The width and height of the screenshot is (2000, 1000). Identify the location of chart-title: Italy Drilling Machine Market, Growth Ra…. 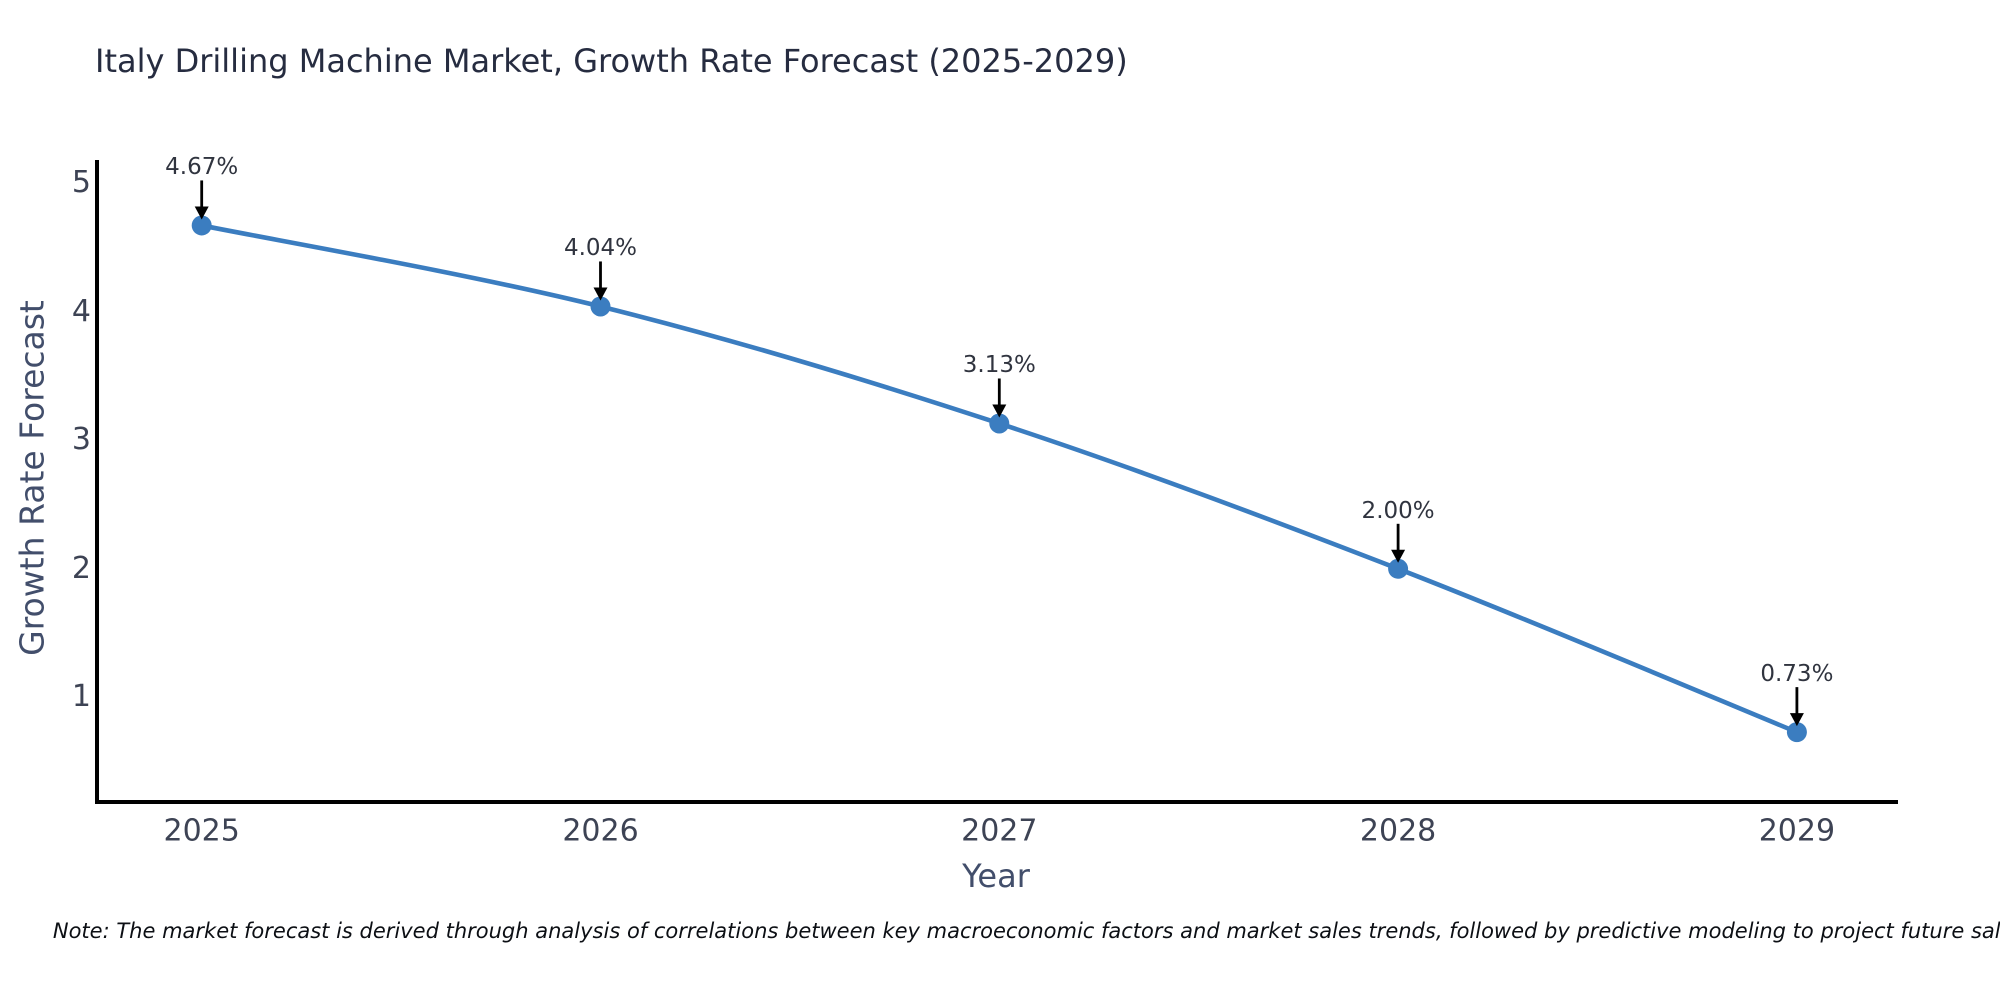
(611, 61).